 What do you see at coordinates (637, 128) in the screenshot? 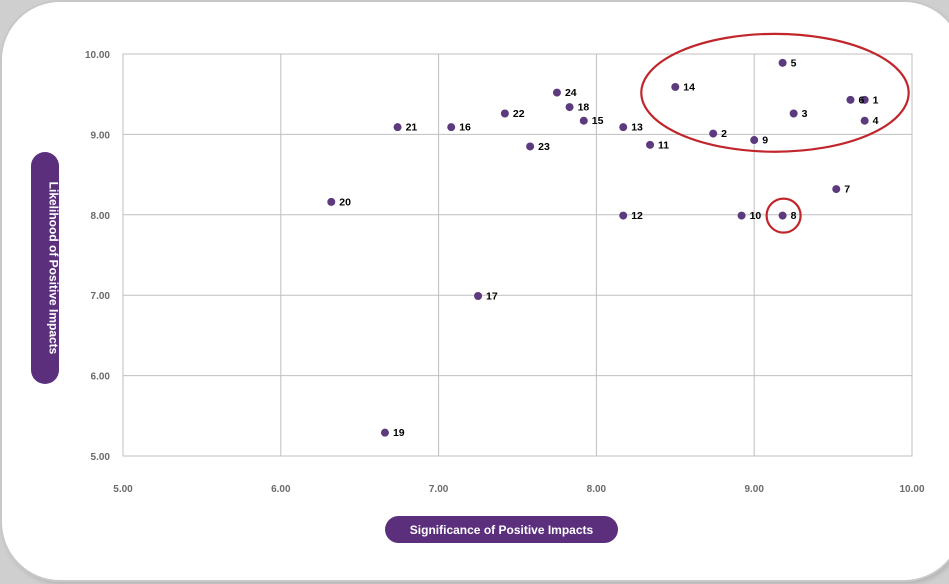
I see `data-label-13: 13` at bounding box center [637, 128].